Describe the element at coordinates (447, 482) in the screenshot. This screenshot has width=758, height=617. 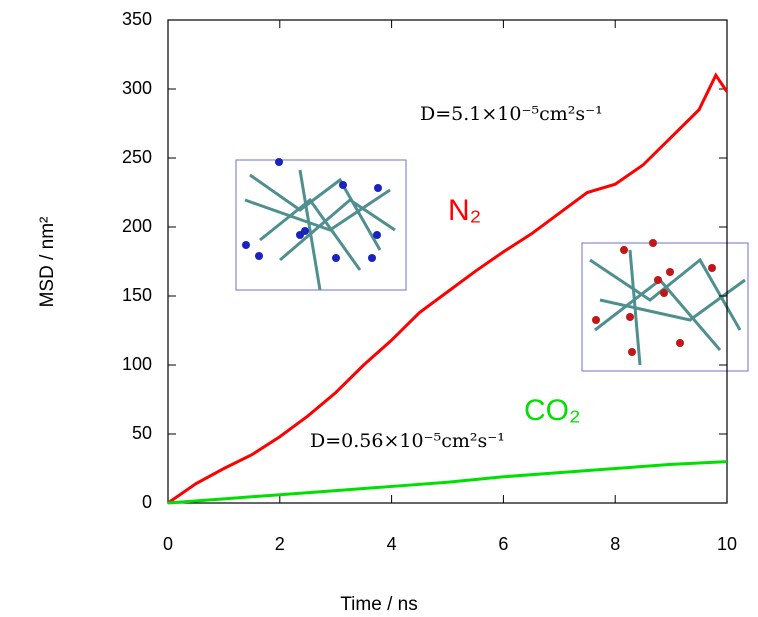
I see `data-line` at that location.